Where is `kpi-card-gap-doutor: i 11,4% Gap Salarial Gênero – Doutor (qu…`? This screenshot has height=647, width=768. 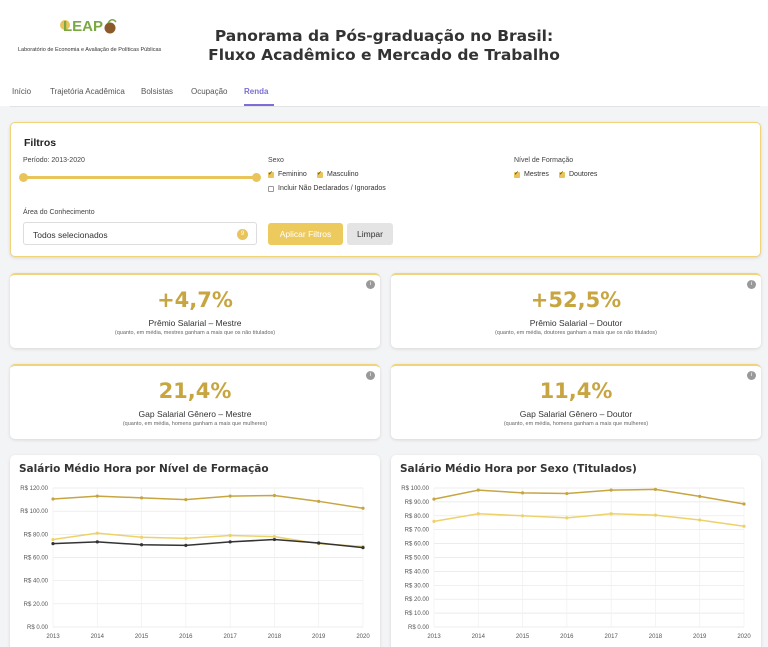
kpi-card-gap-doutor: i 11,4% Gap Salarial Gênero – Doutor (qu… is located at coordinates (576, 401).